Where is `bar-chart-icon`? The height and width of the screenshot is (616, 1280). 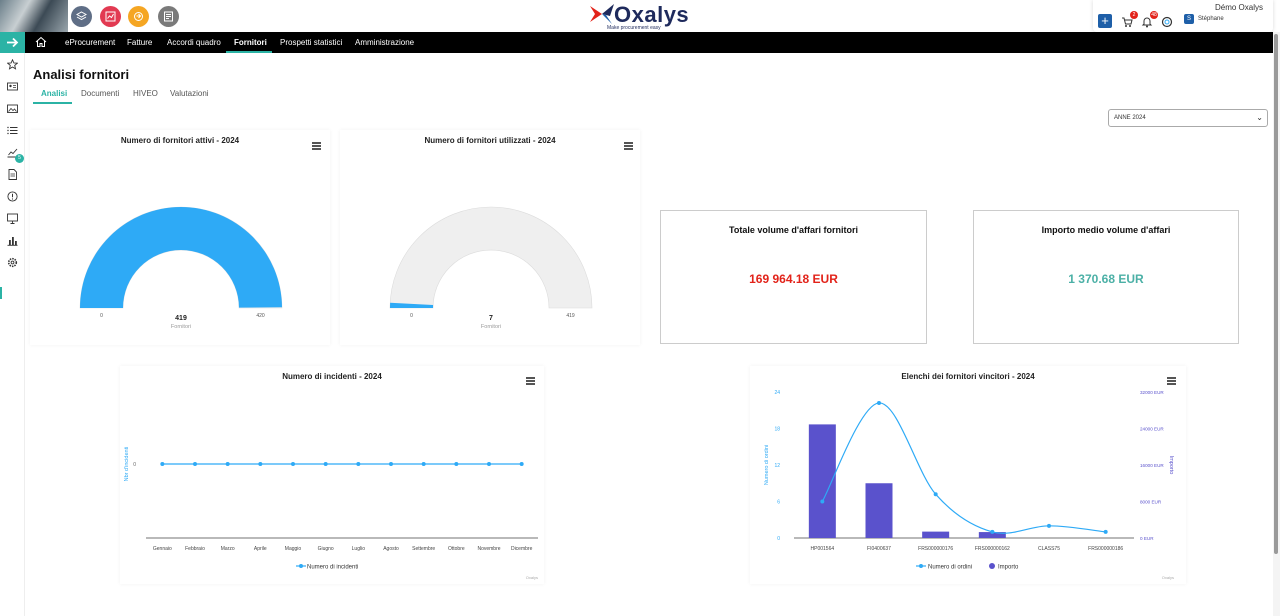 bar-chart-icon is located at coordinates (12, 240).